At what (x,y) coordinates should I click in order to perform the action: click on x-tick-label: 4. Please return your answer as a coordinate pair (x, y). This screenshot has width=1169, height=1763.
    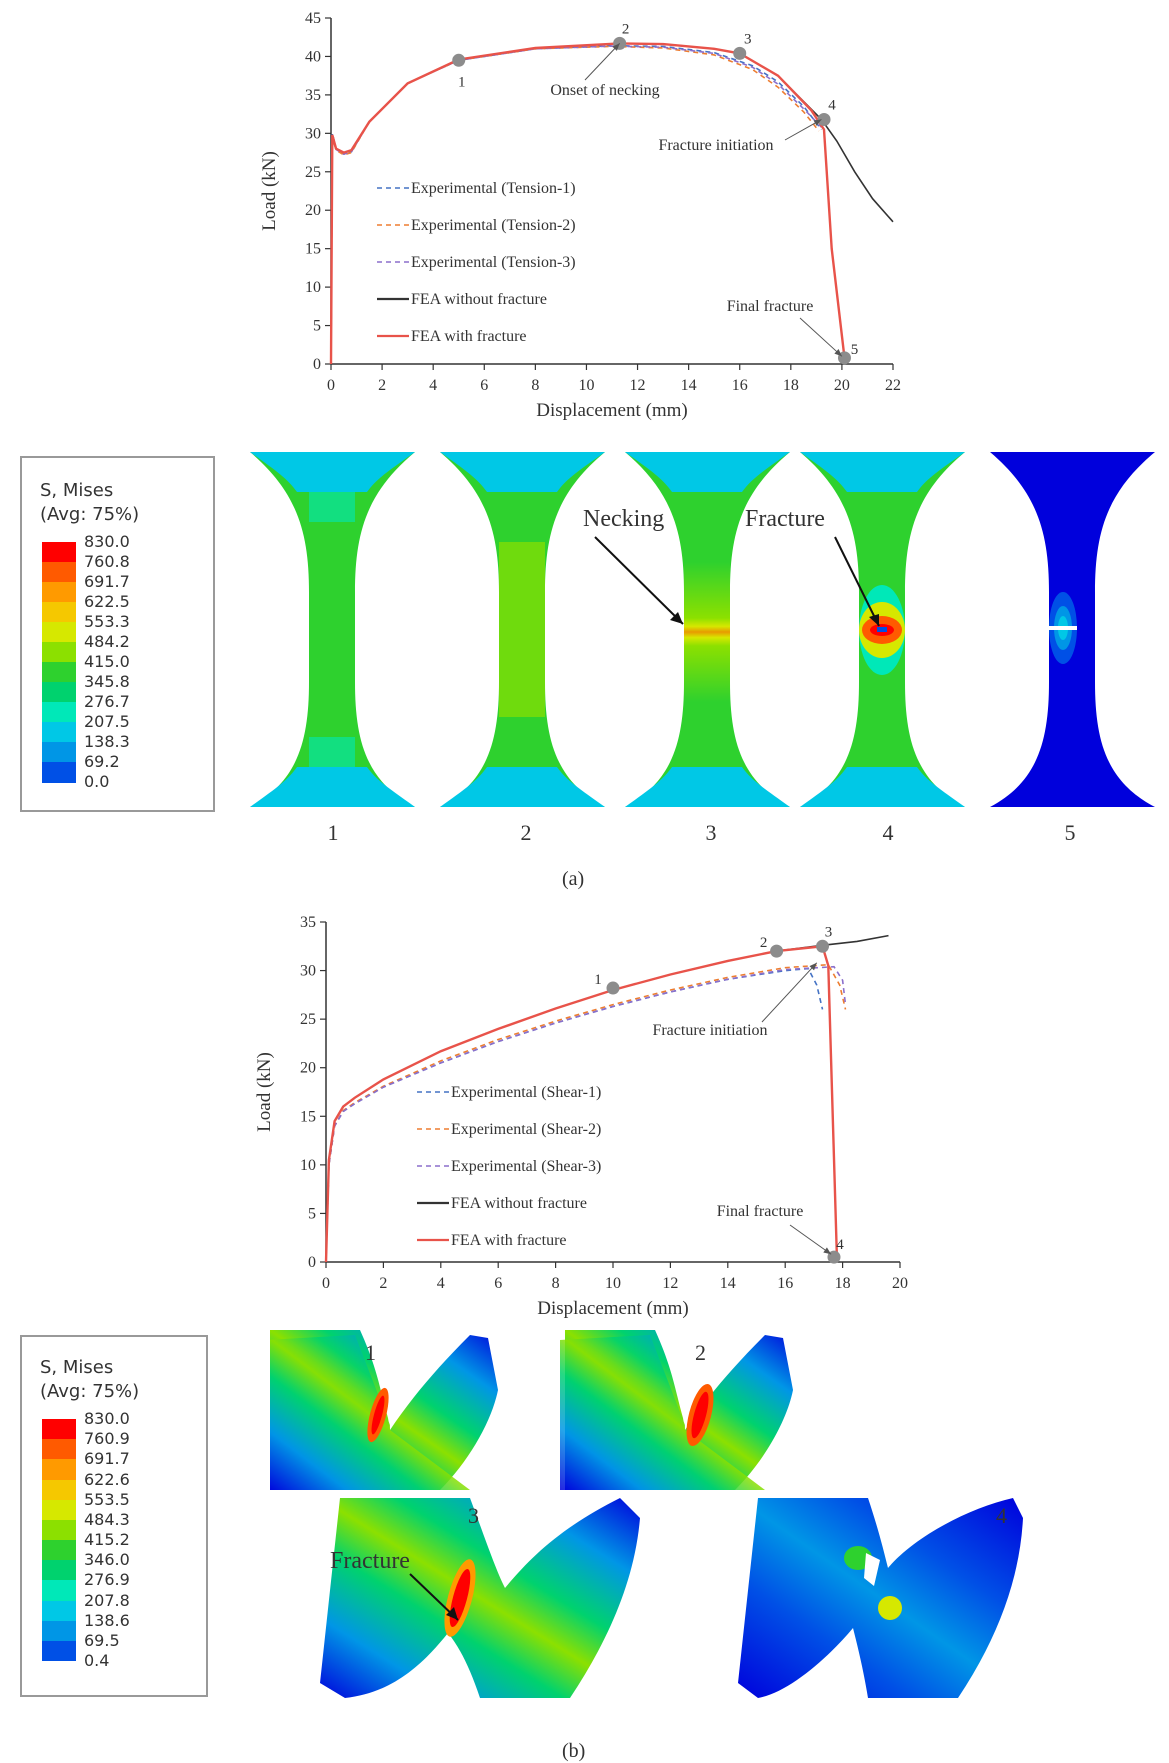
    Looking at the image, I should click on (441, 1283).